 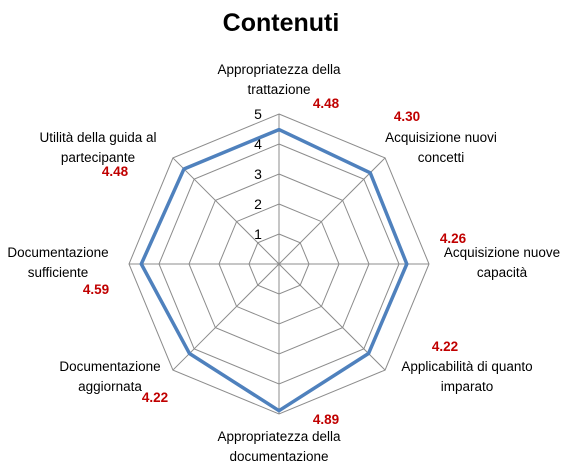 What do you see at coordinates (258, 114) in the screenshot?
I see `tick-label: 5` at bounding box center [258, 114].